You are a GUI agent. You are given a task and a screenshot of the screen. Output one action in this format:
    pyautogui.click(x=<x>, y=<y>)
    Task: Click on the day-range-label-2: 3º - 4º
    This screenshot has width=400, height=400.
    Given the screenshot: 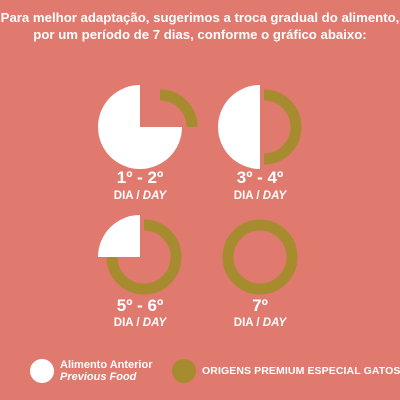 What is the action you would take?
    pyautogui.click(x=260, y=177)
    